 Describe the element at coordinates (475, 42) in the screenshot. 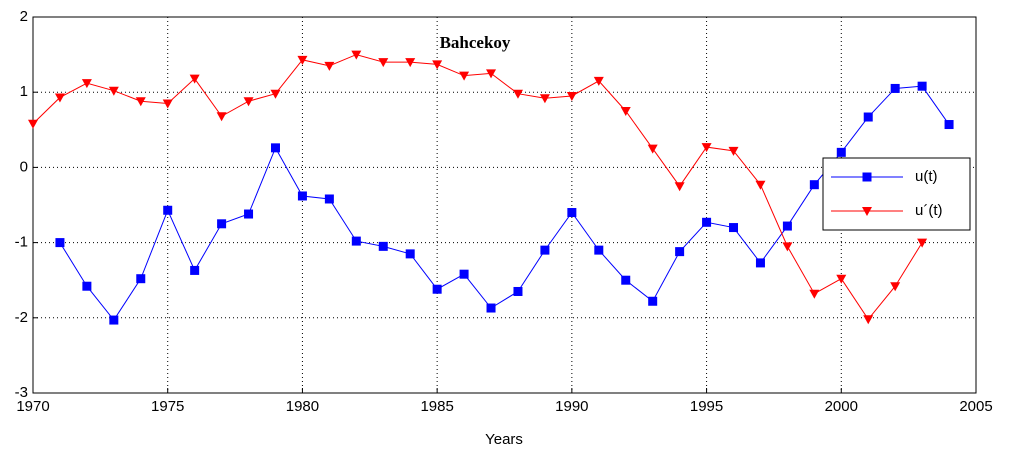

I see `chart-title: Bahcekoy` at that location.